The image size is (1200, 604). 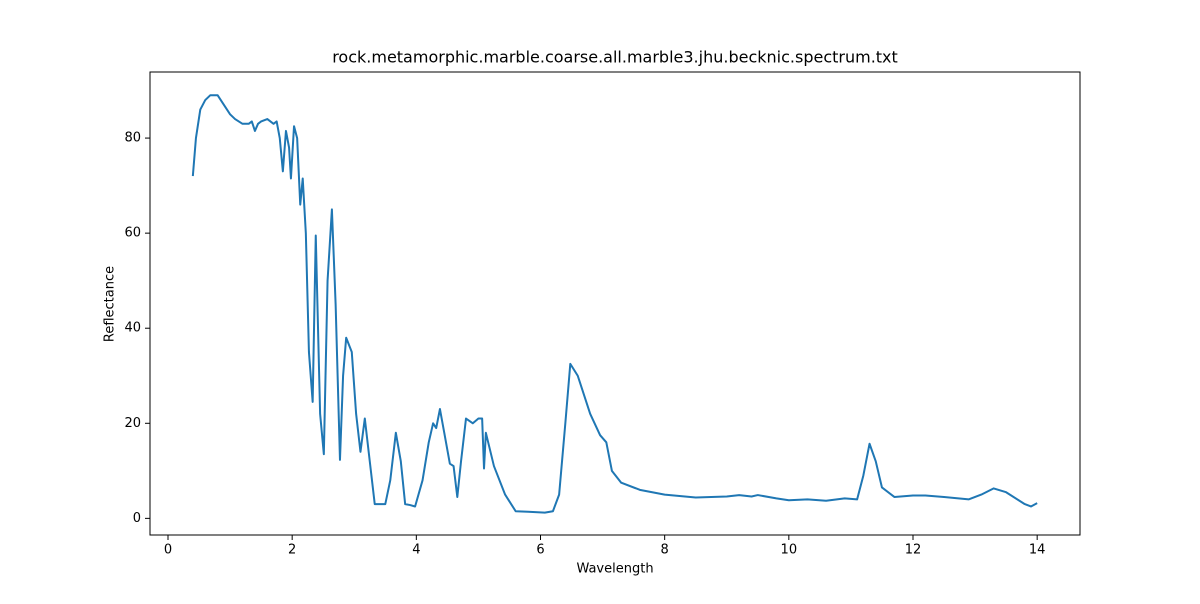 What do you see at coordinates (132, 328) in the screenshot?
I see `y-tick-label: 40` at bounding box center [132, 328].